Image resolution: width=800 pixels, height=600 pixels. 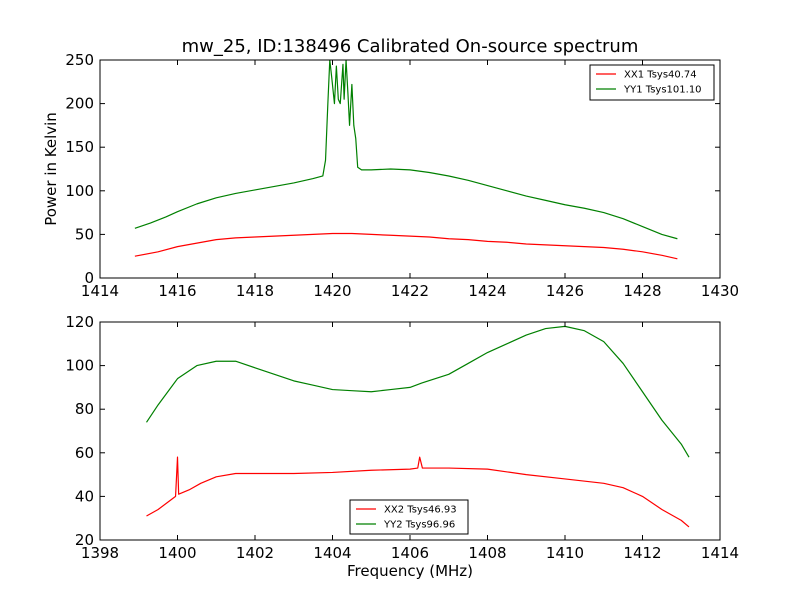 I want to click on top-y-tick-label: 250, so click(x=79, y=60).